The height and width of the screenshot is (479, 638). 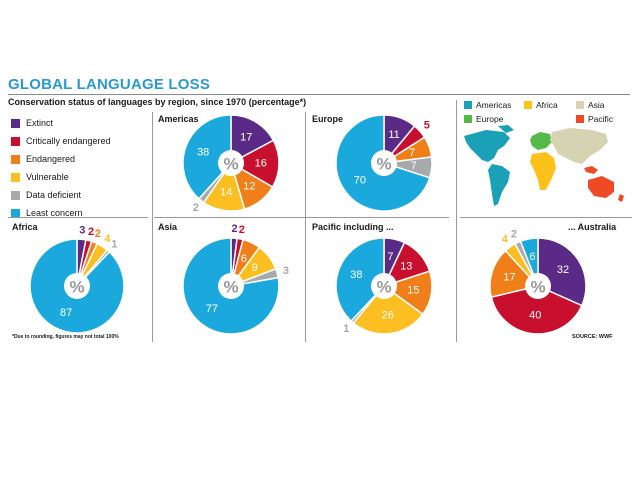 I want to click on map-americas, so click(x=489, y=165).